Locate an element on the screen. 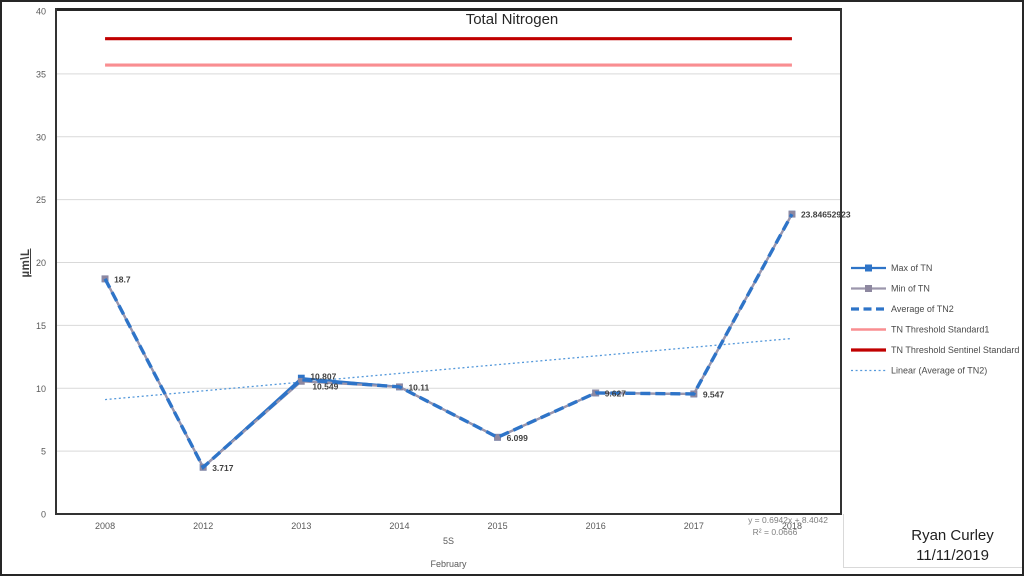 This screenshot has width=1024, height=576. data-label: 10.11 is located at coordinates (418, 387).